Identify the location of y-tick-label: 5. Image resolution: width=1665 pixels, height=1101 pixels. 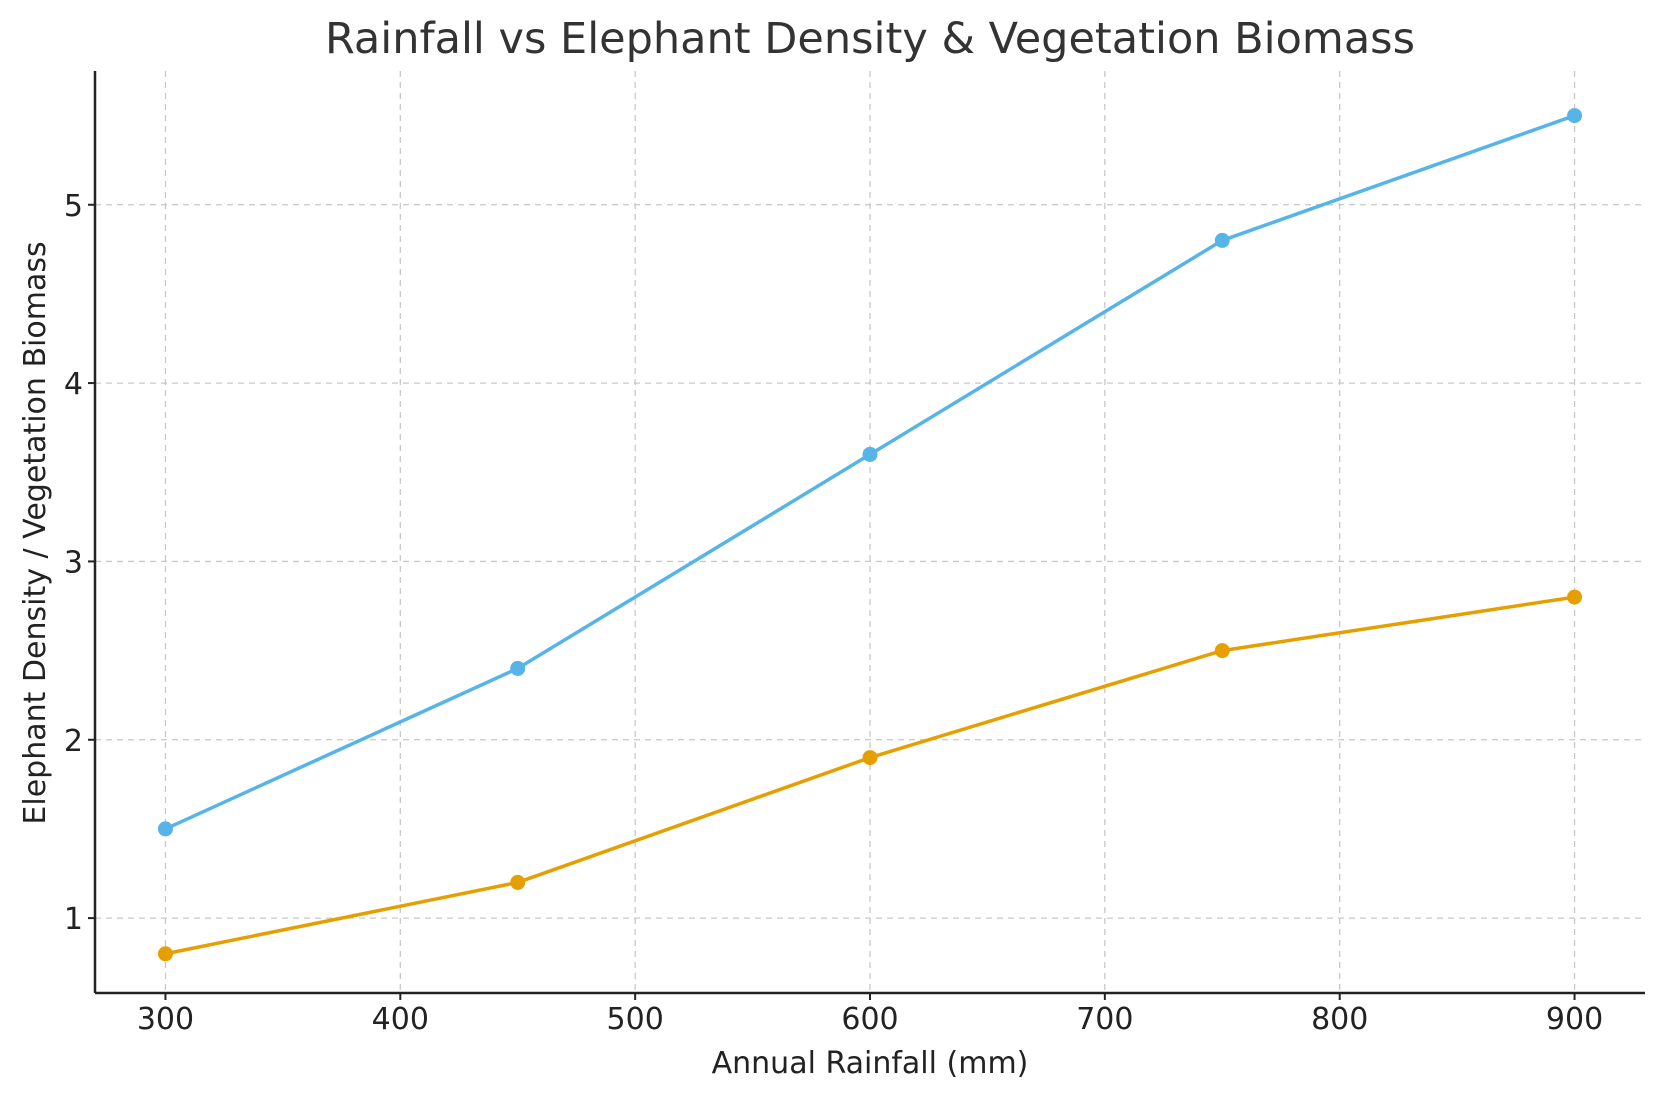
(73, 206).